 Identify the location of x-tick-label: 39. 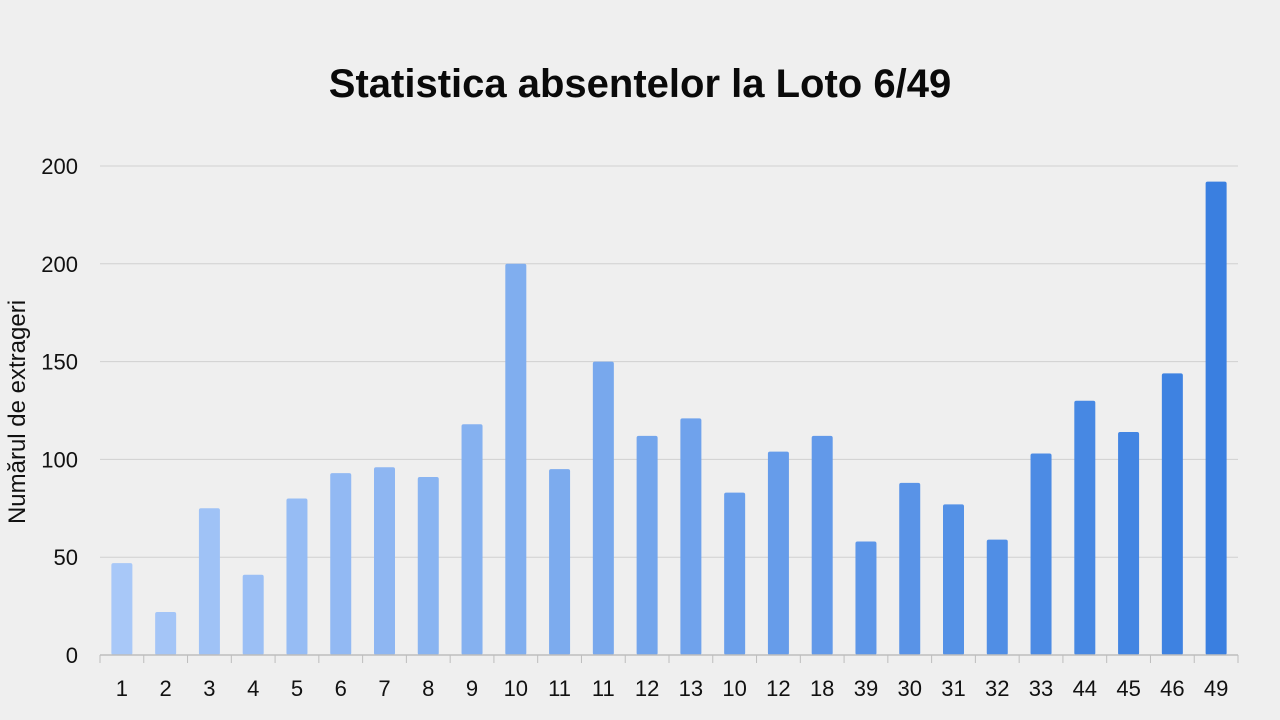
(866, 688).